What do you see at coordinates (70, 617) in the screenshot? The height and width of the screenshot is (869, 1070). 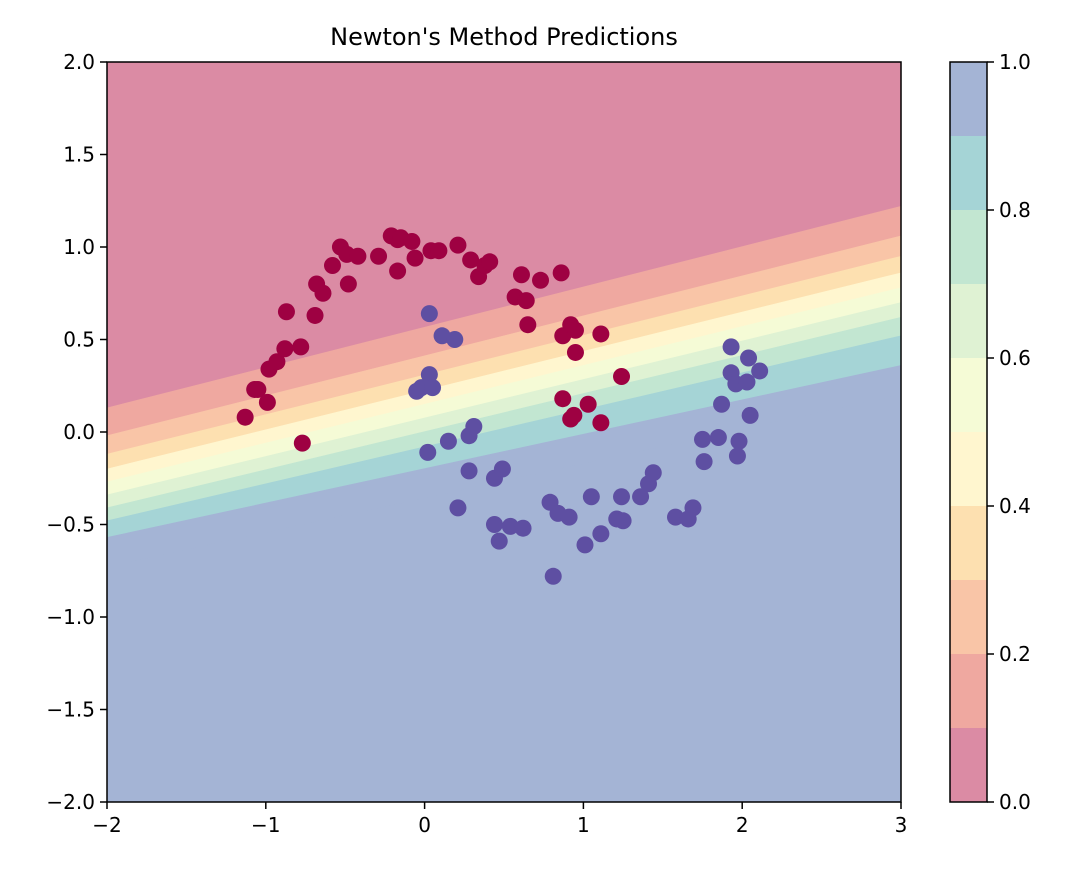 I see `y-tick-label: −1.0` at bounding box center [70, 617].